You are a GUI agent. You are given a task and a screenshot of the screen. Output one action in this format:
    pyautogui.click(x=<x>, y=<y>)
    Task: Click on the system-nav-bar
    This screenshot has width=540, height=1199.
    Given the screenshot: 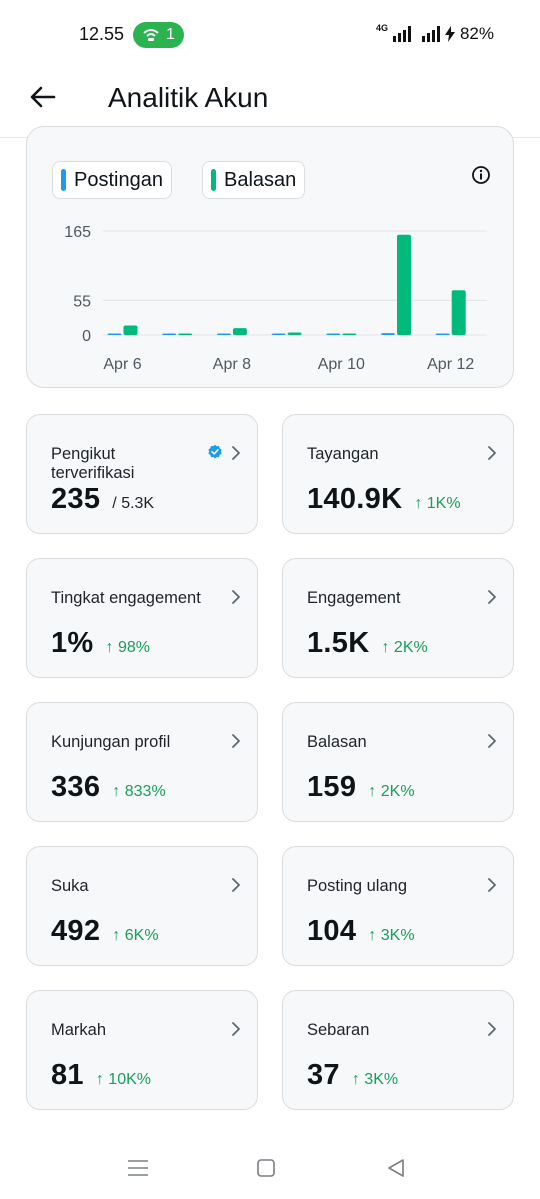 What is the action you would take?
    pyautogui.click(x=270, y=1168)
    